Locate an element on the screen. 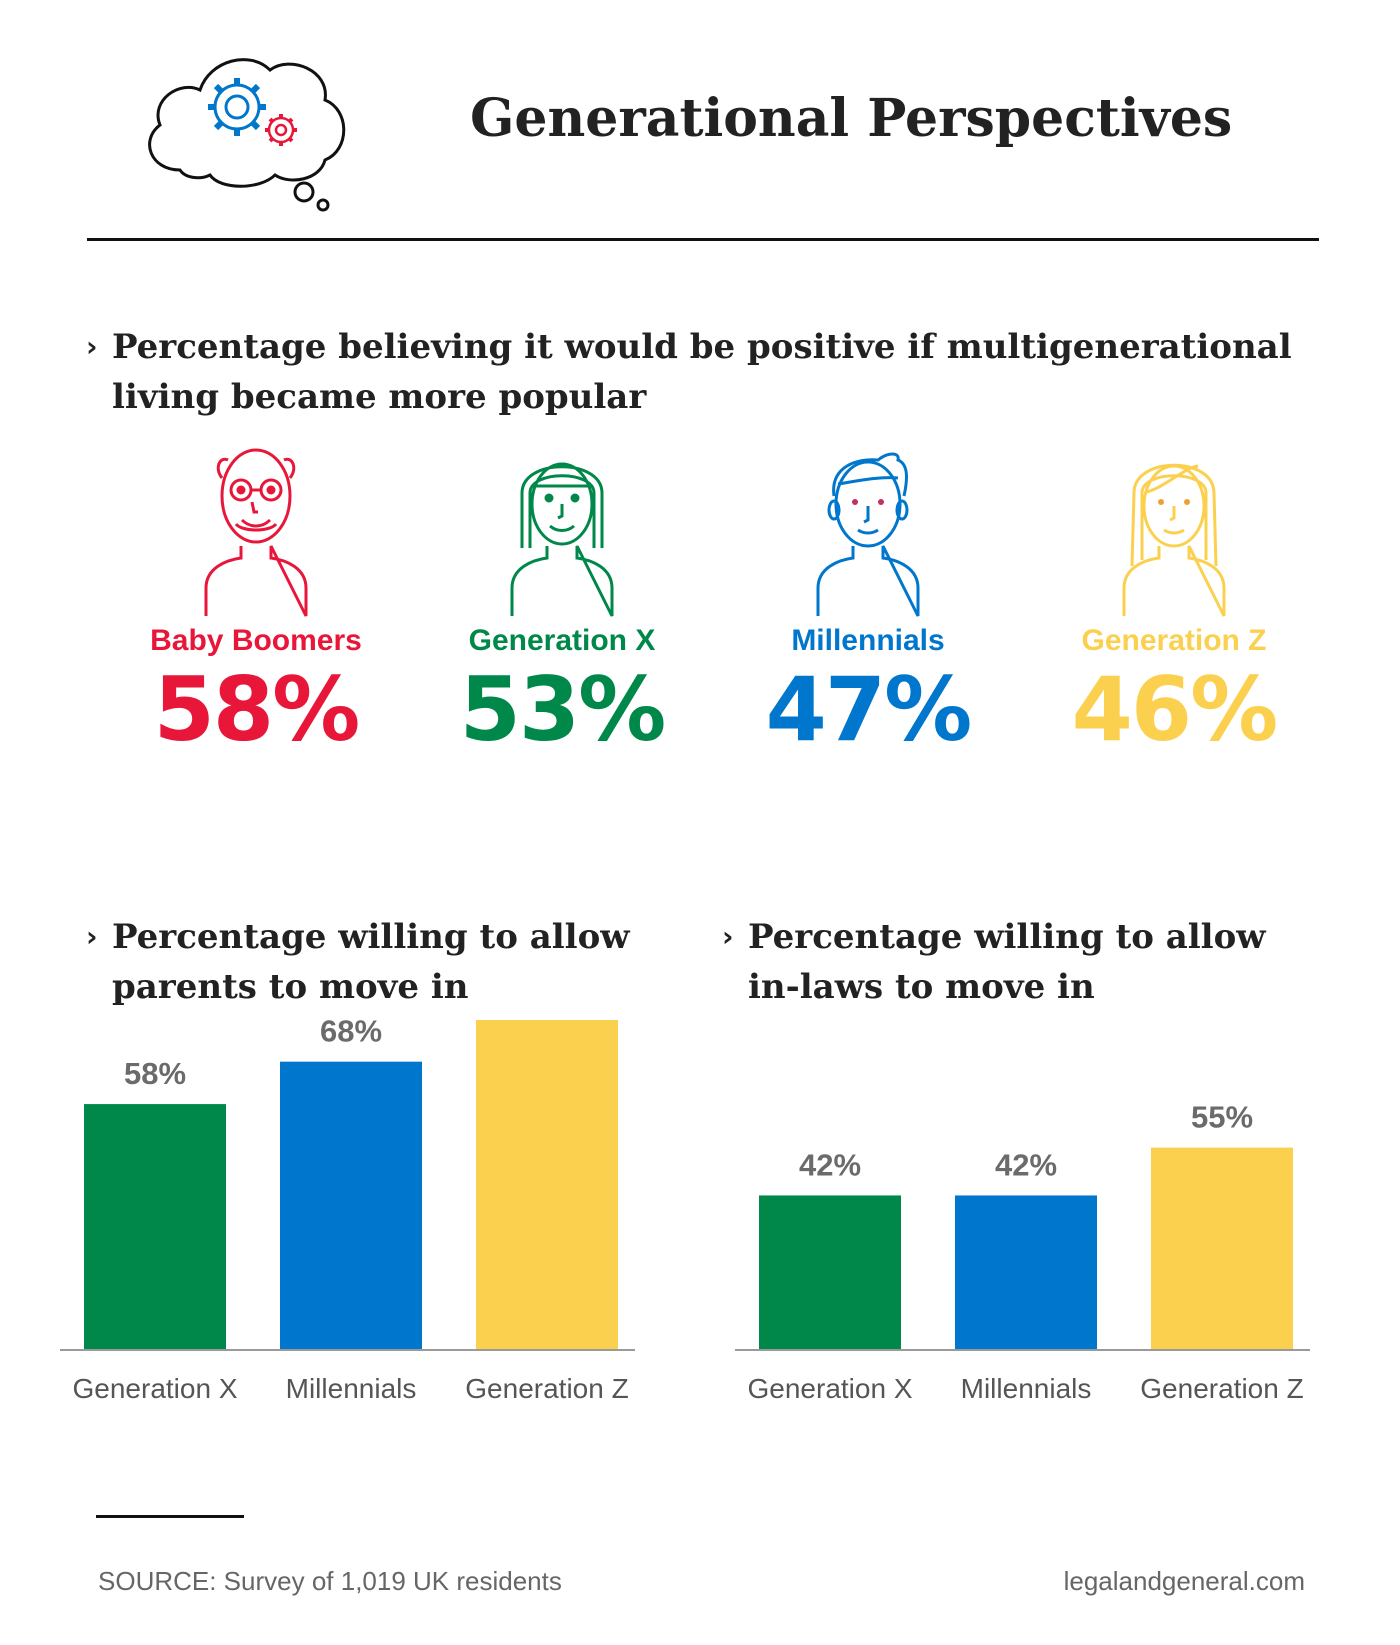 The image size is (1400, 1645). thought-cloud-gears-icon is located at coordinates (247, 135).